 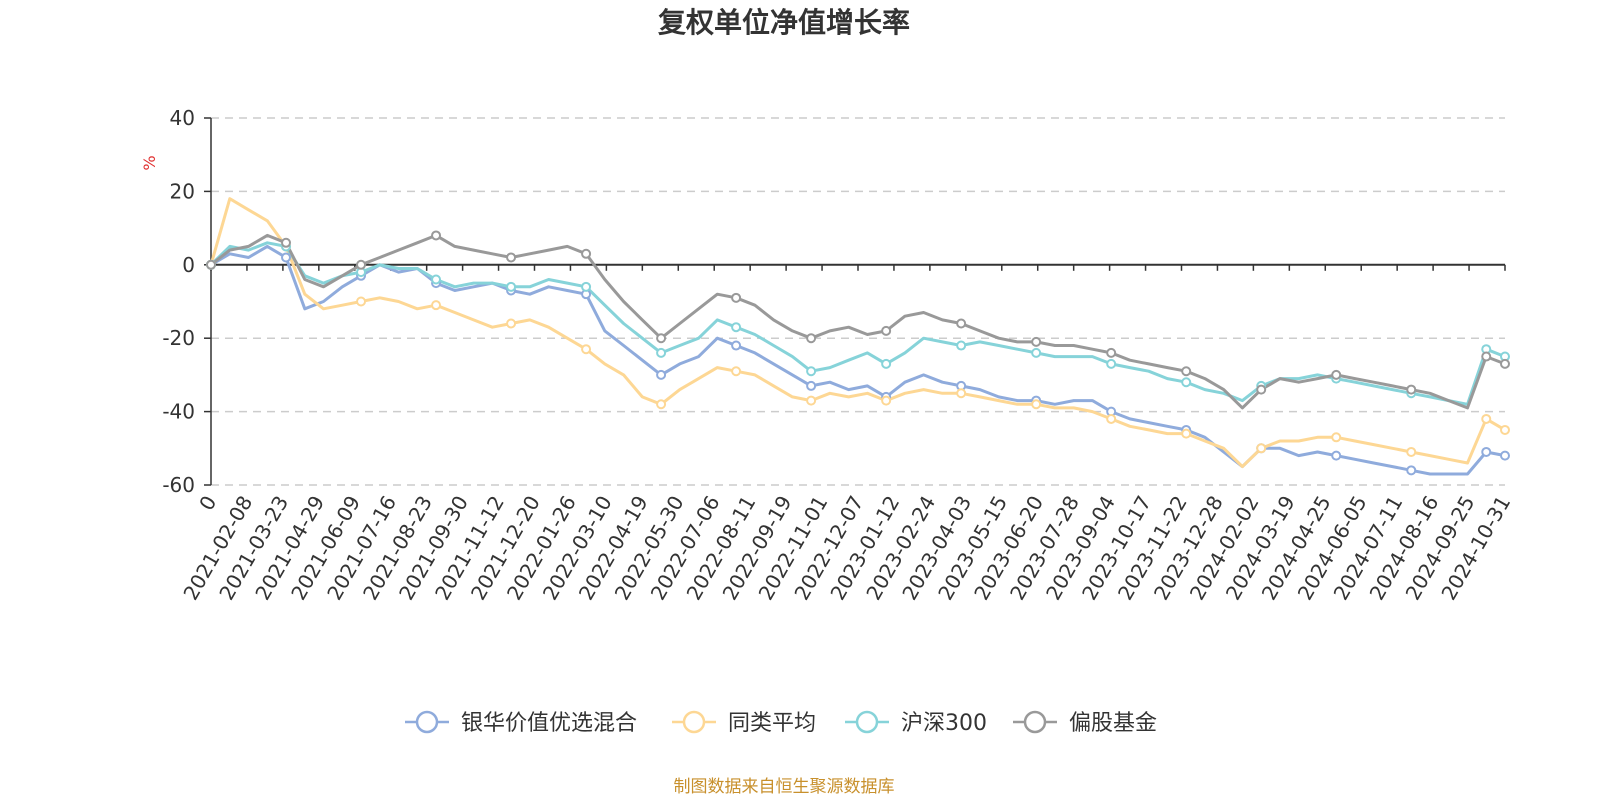 What do you see at coordinates (178, 338) in the screenshot?
I see `y-tick-label: -20` at bounding box center [178, 338].